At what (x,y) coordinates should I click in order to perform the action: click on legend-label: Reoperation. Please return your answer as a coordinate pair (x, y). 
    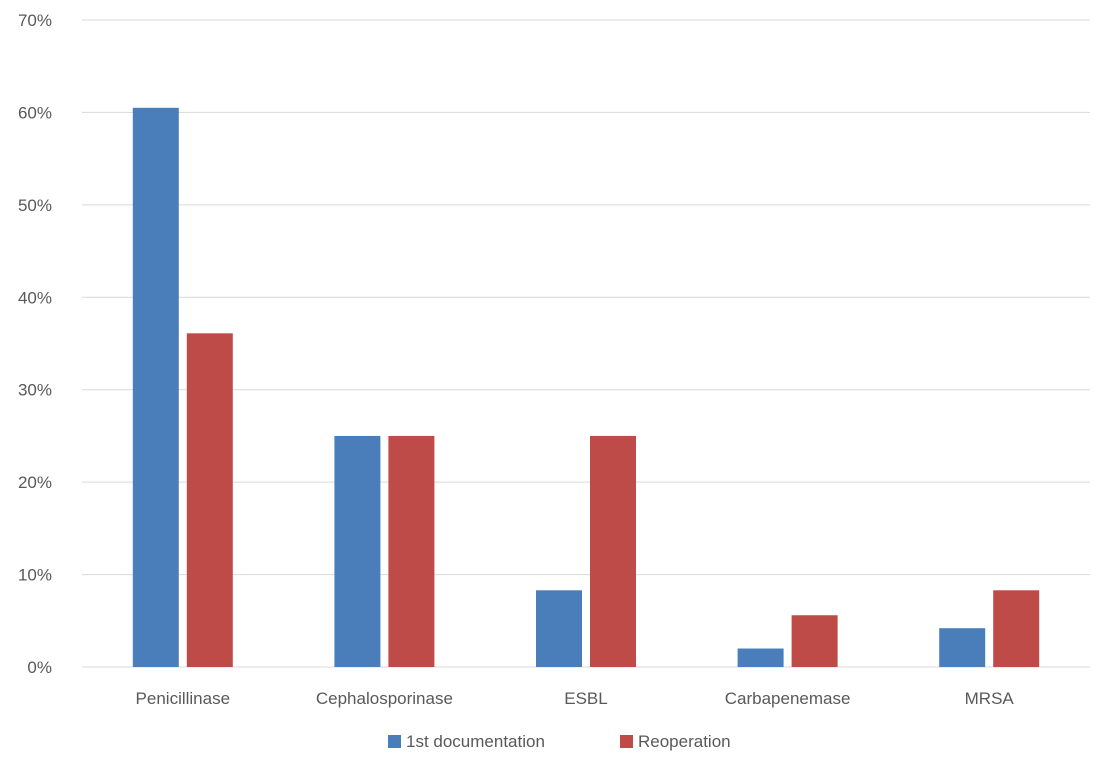
    Looking at the image, I should click on (684, 741).